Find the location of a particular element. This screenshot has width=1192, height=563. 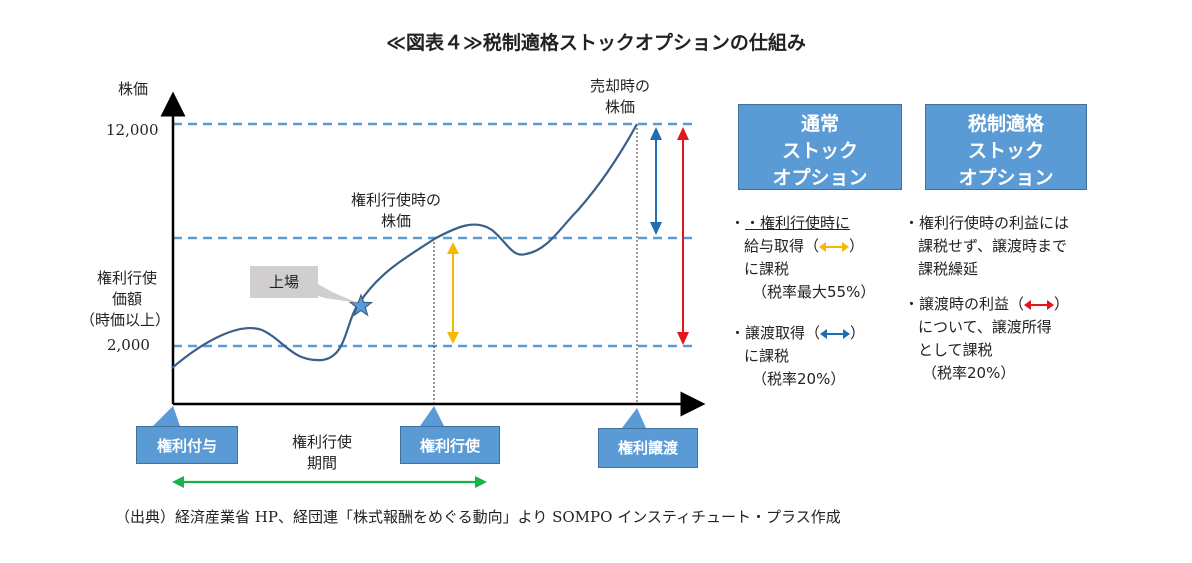

listing-callout-pointer is located at coordinates (338, 293).